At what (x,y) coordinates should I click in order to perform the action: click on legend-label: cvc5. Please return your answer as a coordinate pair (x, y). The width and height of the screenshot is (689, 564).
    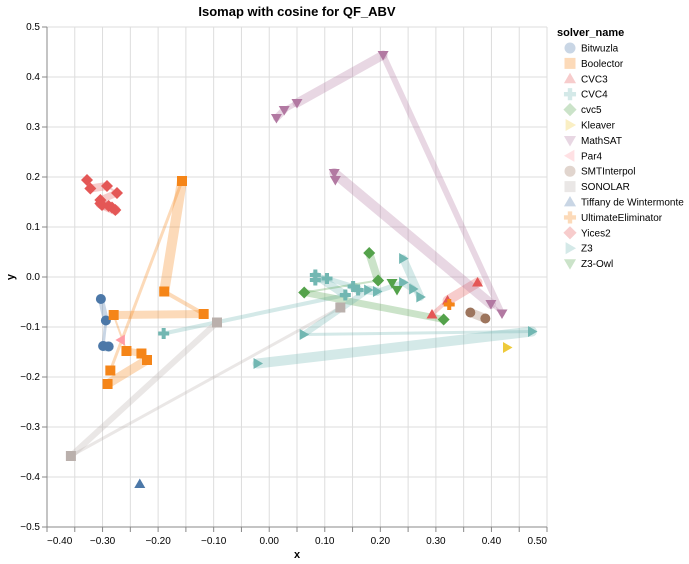
    Looking at the image, I should click on (591, 110).